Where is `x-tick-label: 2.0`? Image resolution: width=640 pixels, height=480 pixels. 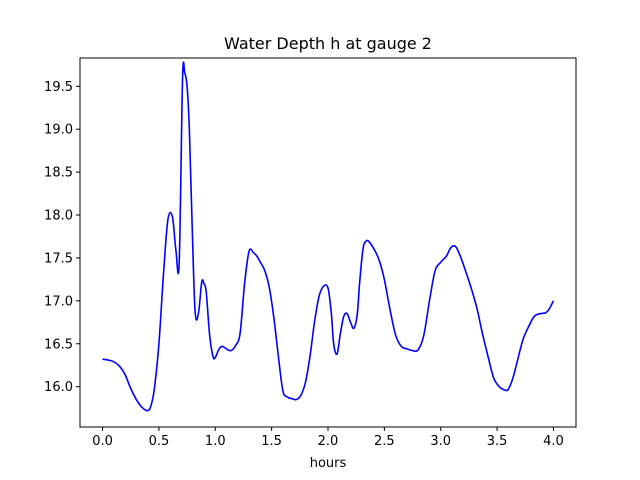
x-tick-label: 2.0 is located at coordinates (328, 441).